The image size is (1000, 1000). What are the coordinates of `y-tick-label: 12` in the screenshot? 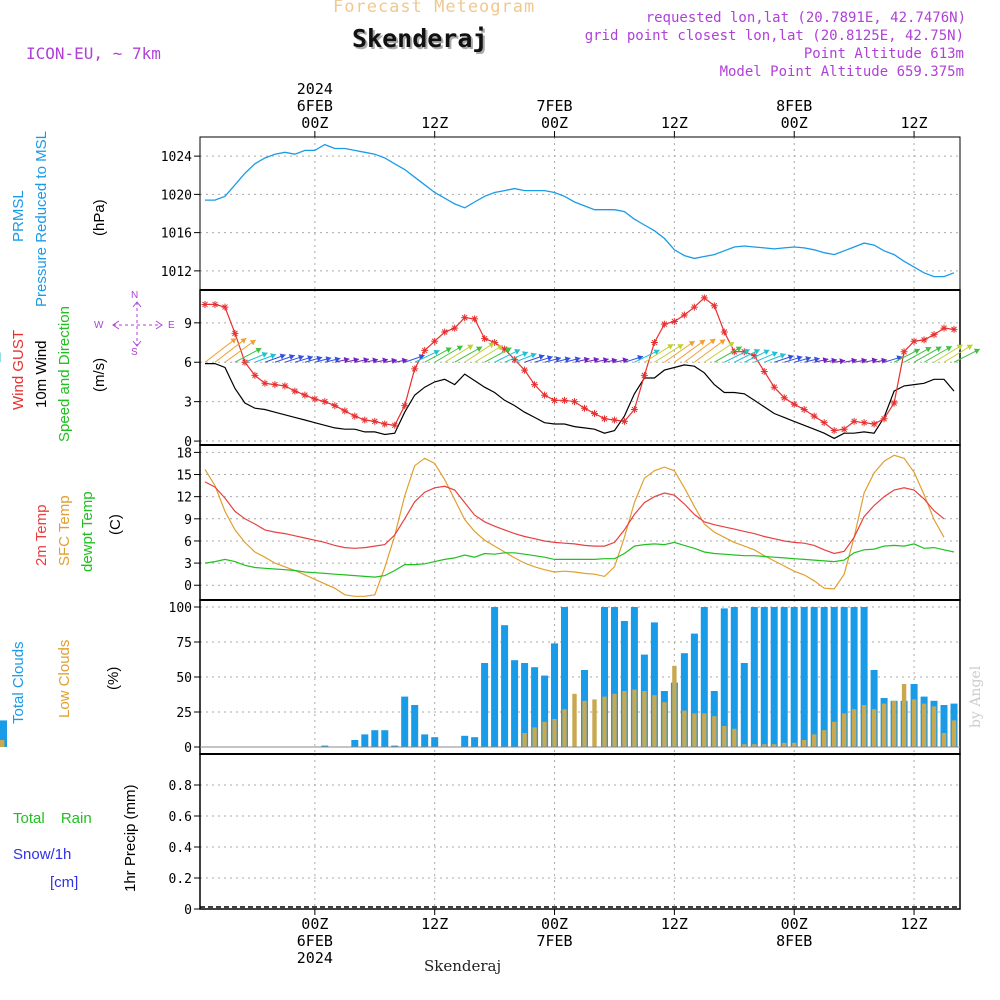 It's located at (184, 498).